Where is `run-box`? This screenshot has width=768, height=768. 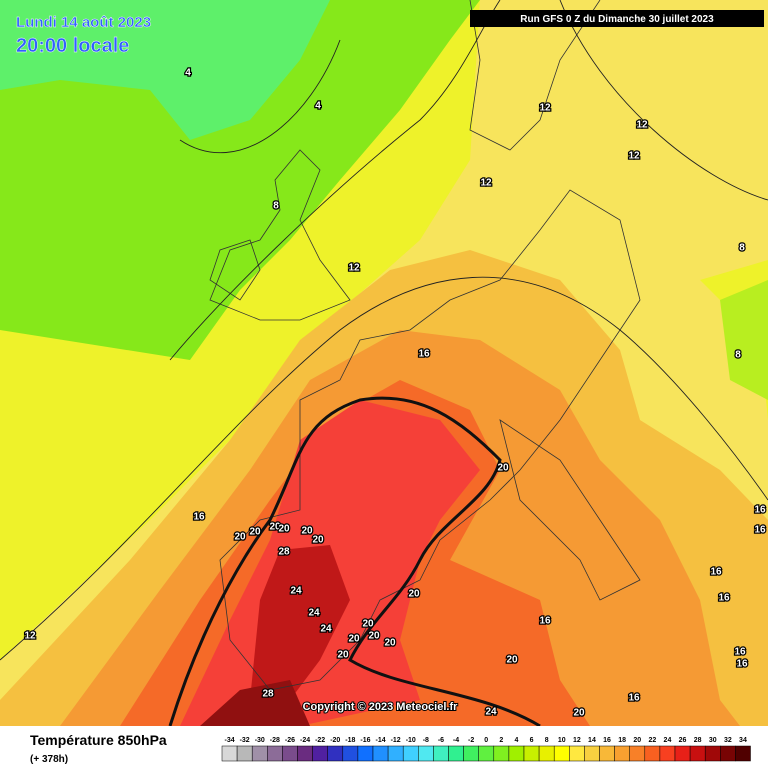 run-box is located at coordinates (617, 18).